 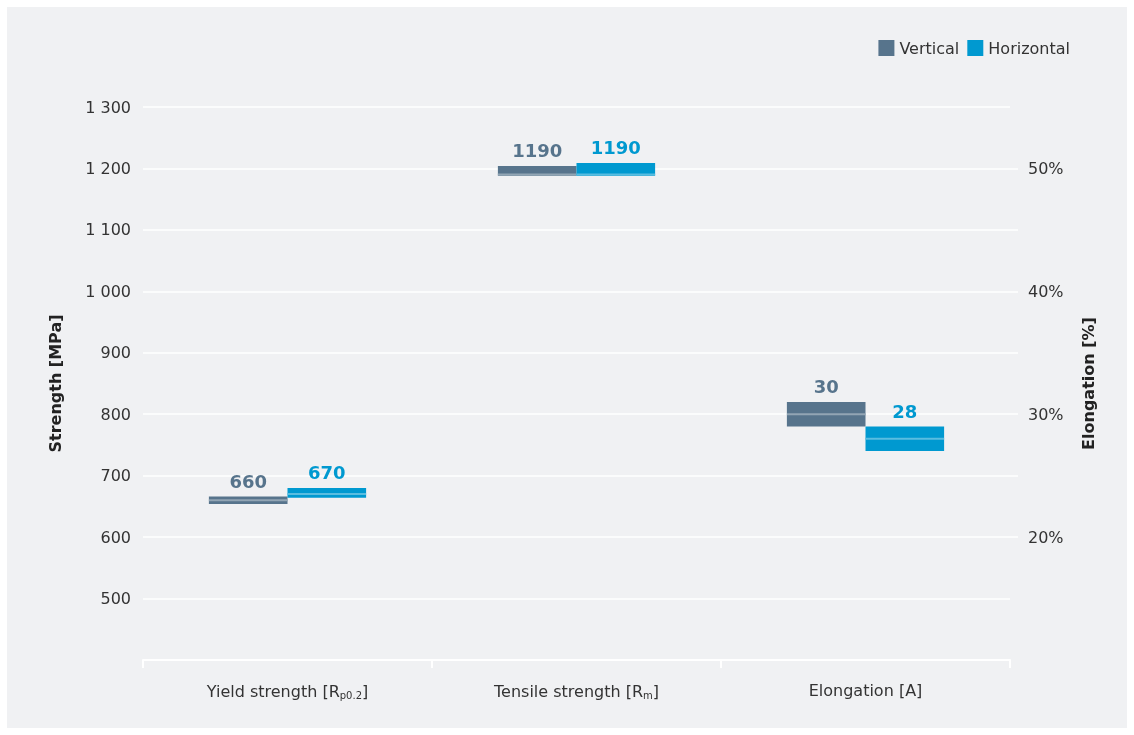 What do you see at coordinates (576, 691) in the screenshot?
I see `x-tick-label: Tensile strength [Rm]` at bounding box center [576, 691].